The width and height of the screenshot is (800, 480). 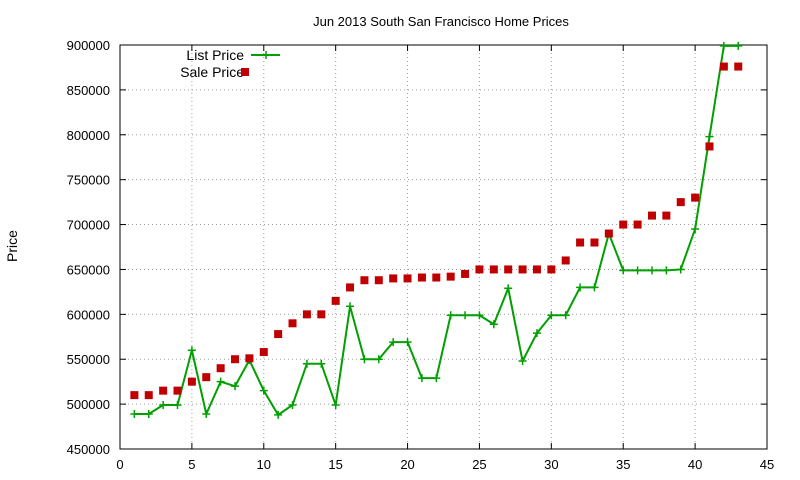 I want to click on legend-label: Sale Price, so click(x=212, y=72).